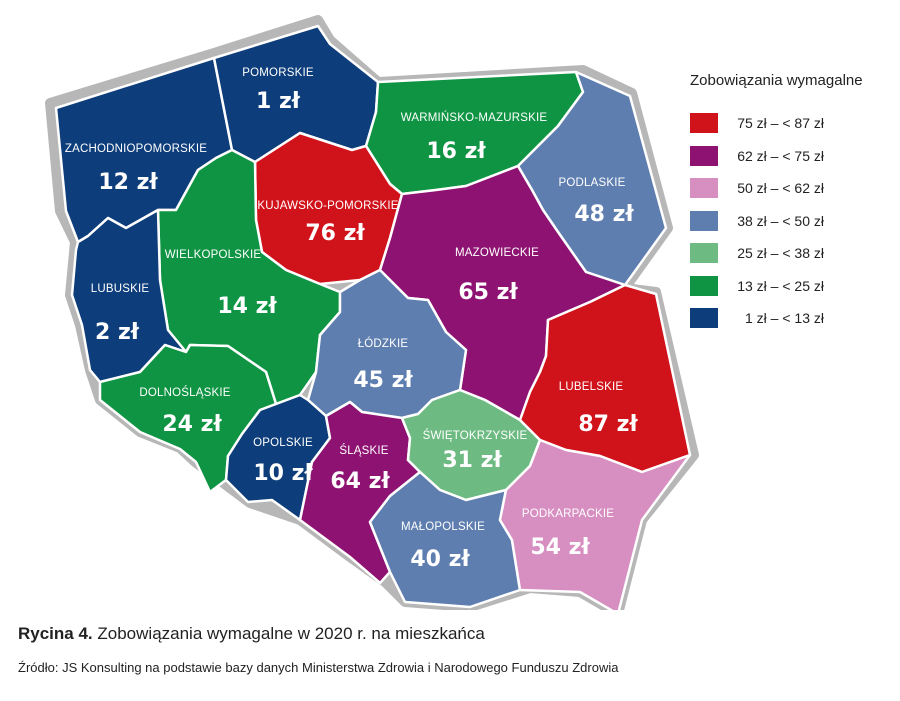  What do you see at coordinates (474, 117) in the screenshot?
I see `region-name-warminsko-mazurskie: WARMIŃSKO-MAZURSKIE` at bounding box center [474, 117].